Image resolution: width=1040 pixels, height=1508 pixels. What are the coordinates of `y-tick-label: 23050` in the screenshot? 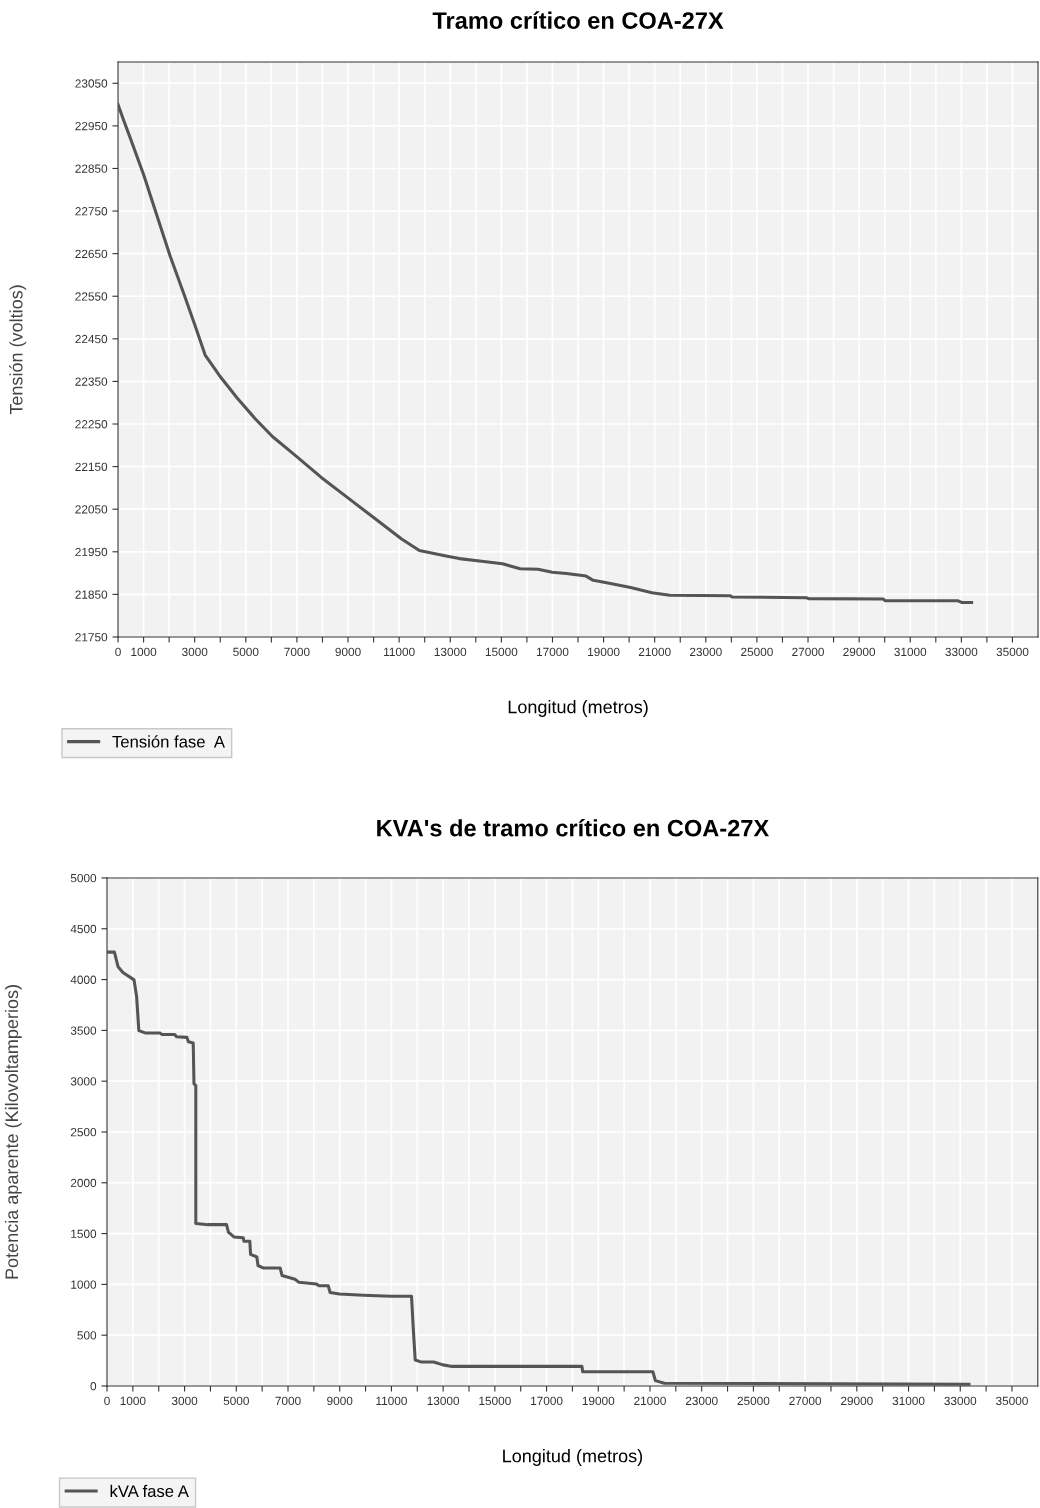 It's located at (91, 83).